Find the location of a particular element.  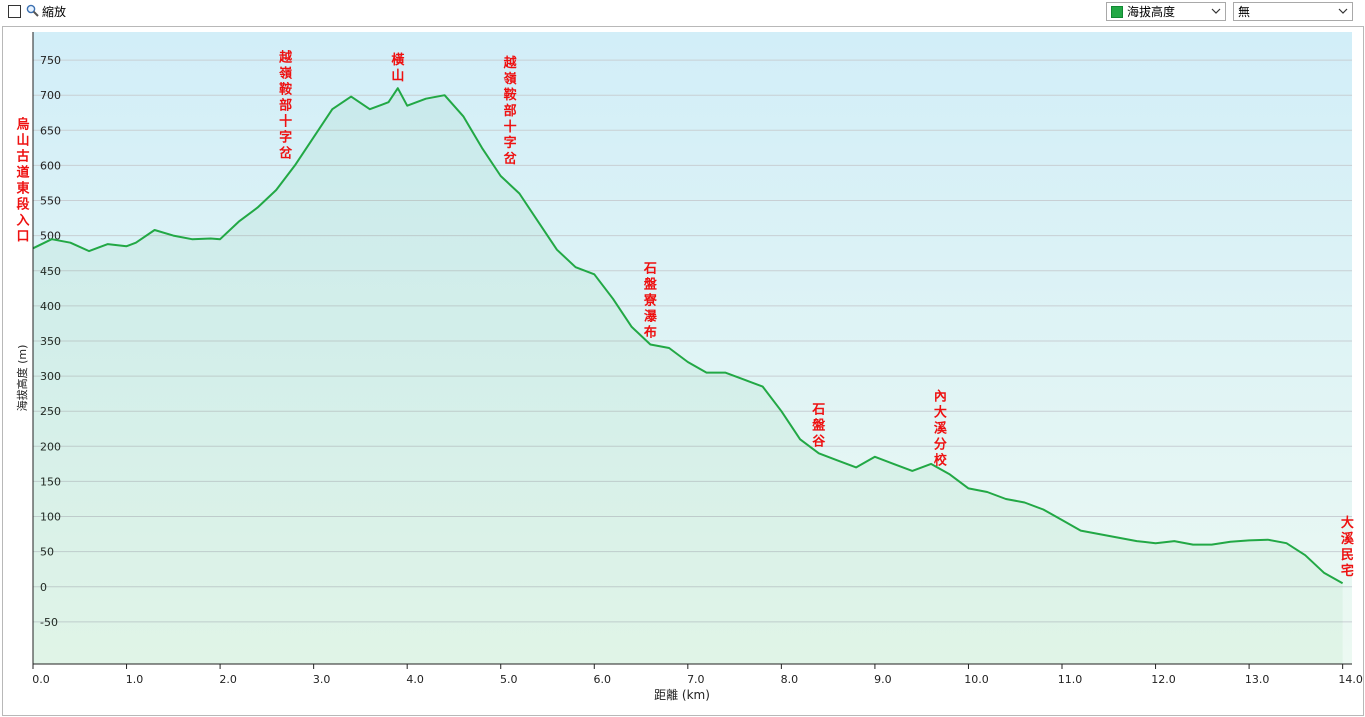

x-tick-label: 1.0 is located at coordinates (135, 679).